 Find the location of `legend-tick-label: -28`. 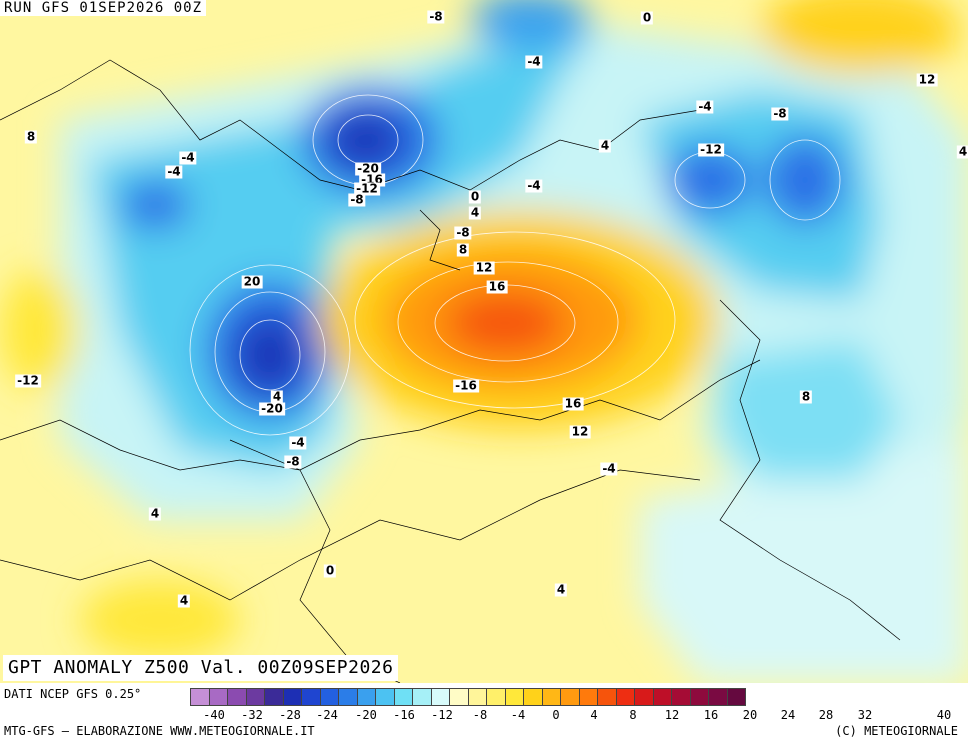

legend-tick-label: -28 is located at coordinates (290, 715).